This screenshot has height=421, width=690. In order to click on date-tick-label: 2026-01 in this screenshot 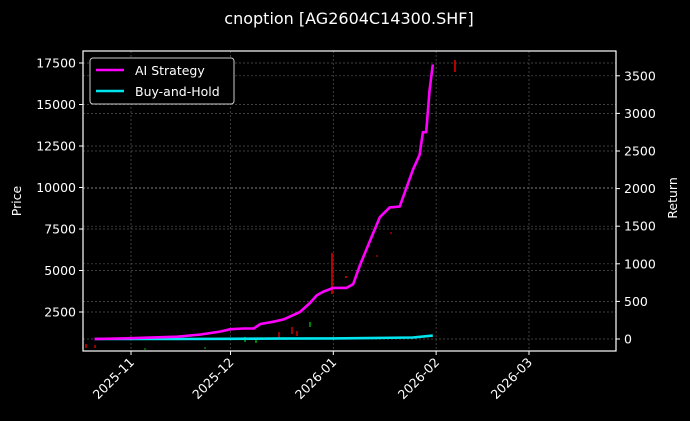, I will do `click(316, 379)`.